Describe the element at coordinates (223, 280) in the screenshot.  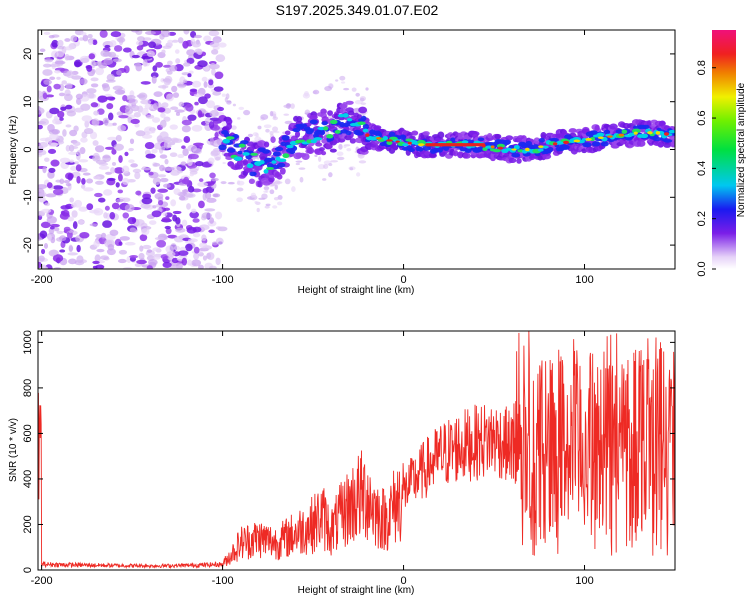
I see `spectrogram-x-tick-label: -100` at that location.